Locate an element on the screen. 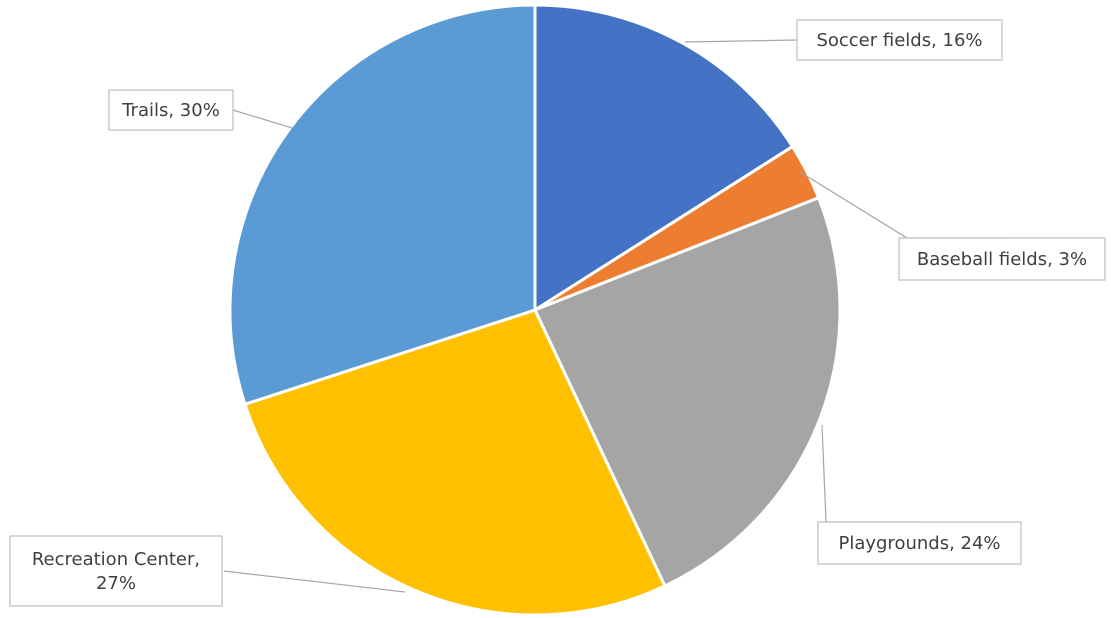  data-label-box-playgrounds is located at coordinates (919, 543).